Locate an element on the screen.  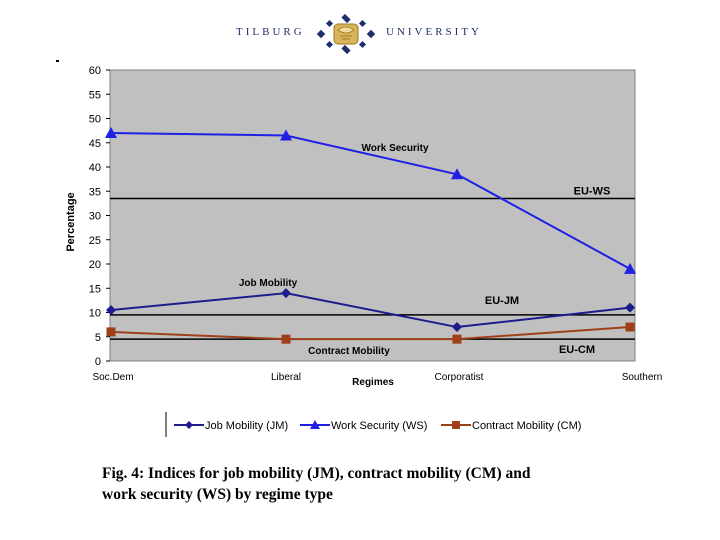
y-tick-label: 5 is located at coordinates (98, 338).